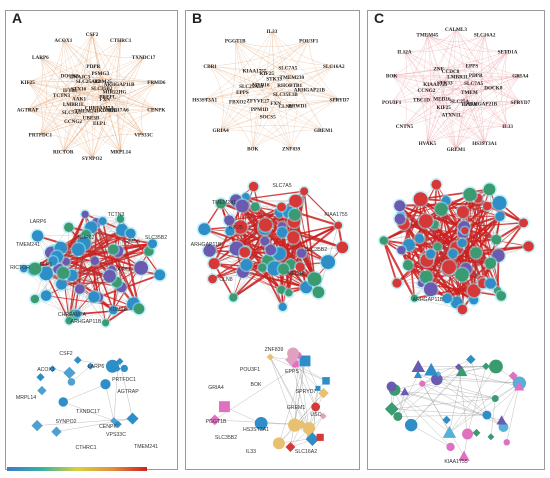  Describe the element at coordinates (456, 30) in the screenshot. I see `gene-label: CALML3` at that location.